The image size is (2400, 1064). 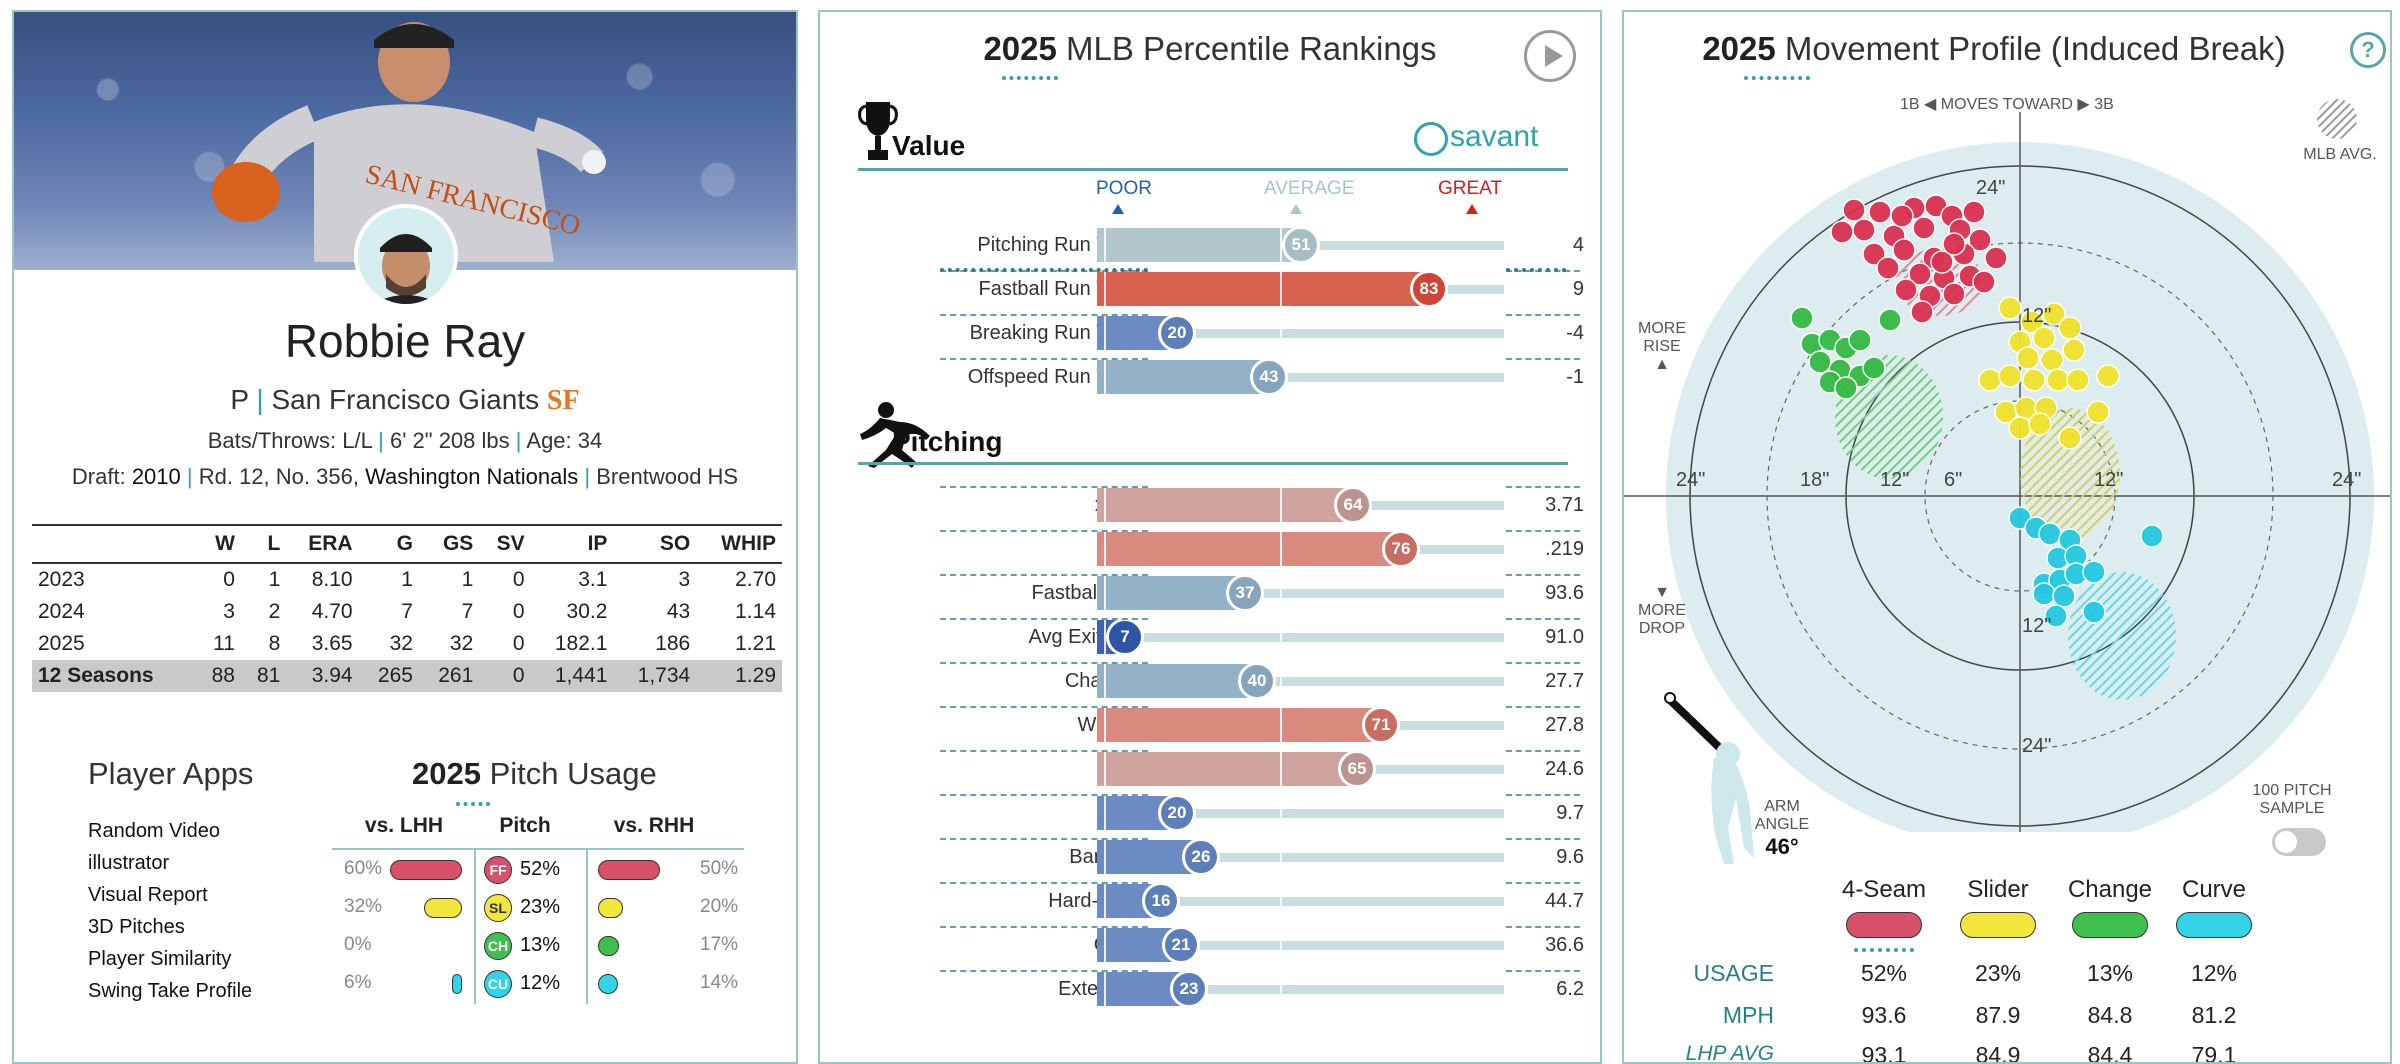 What do you see at coordinates (171, 773) in the screenshot?
I see `player-apps-title: Player Apps` at bounding box center [171, 773].